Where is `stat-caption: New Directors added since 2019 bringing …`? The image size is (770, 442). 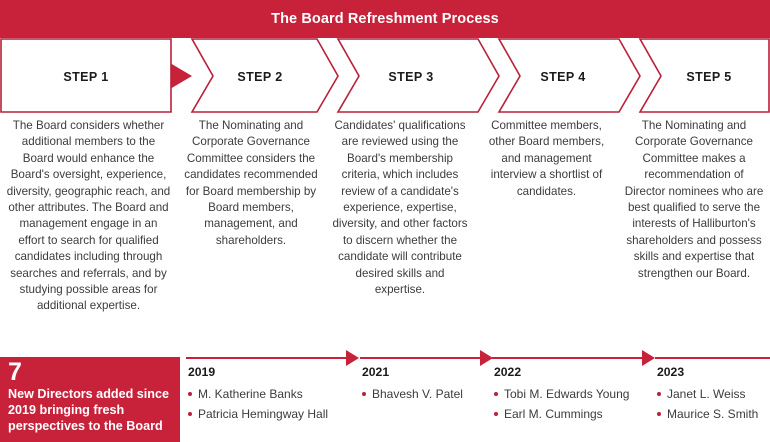
stat-caption: New Directors added since 2019 bringing … is located at coordinates (88, 410).